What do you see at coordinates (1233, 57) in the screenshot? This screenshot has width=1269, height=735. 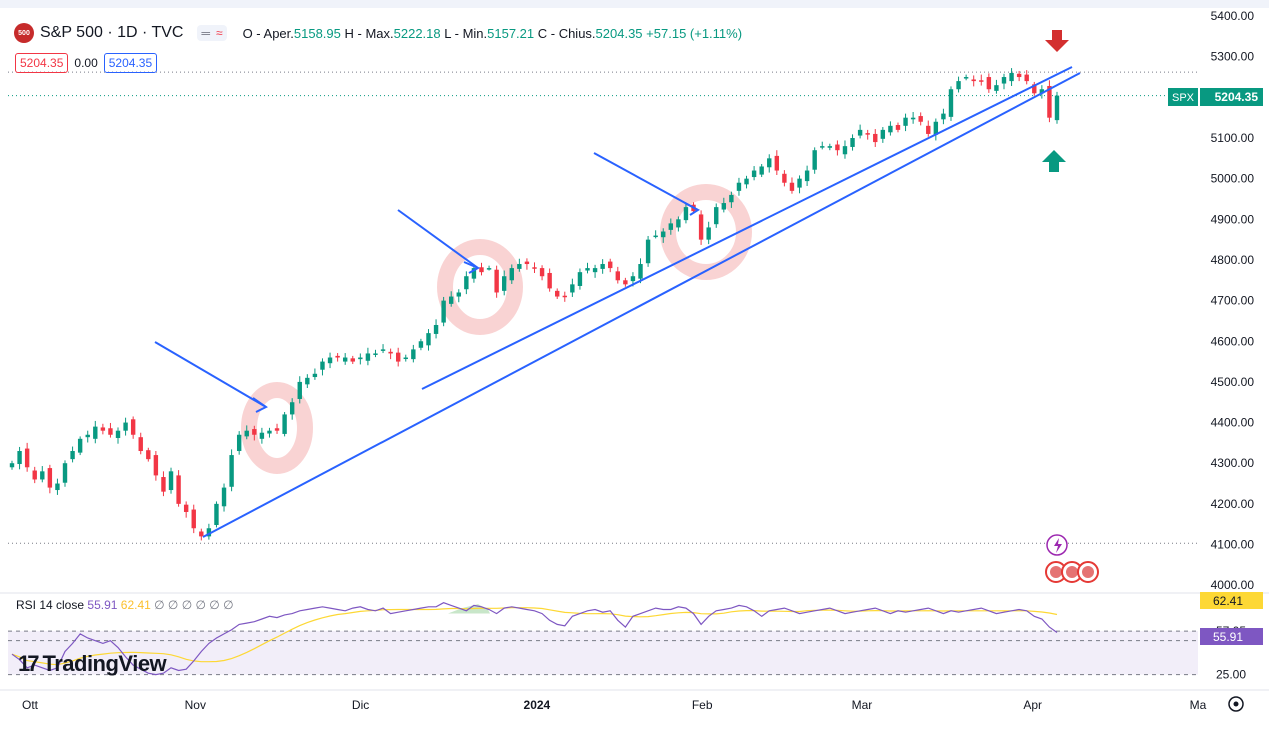 I see `price-tick-label: 5300.00` at bounding box center [1233, 57].